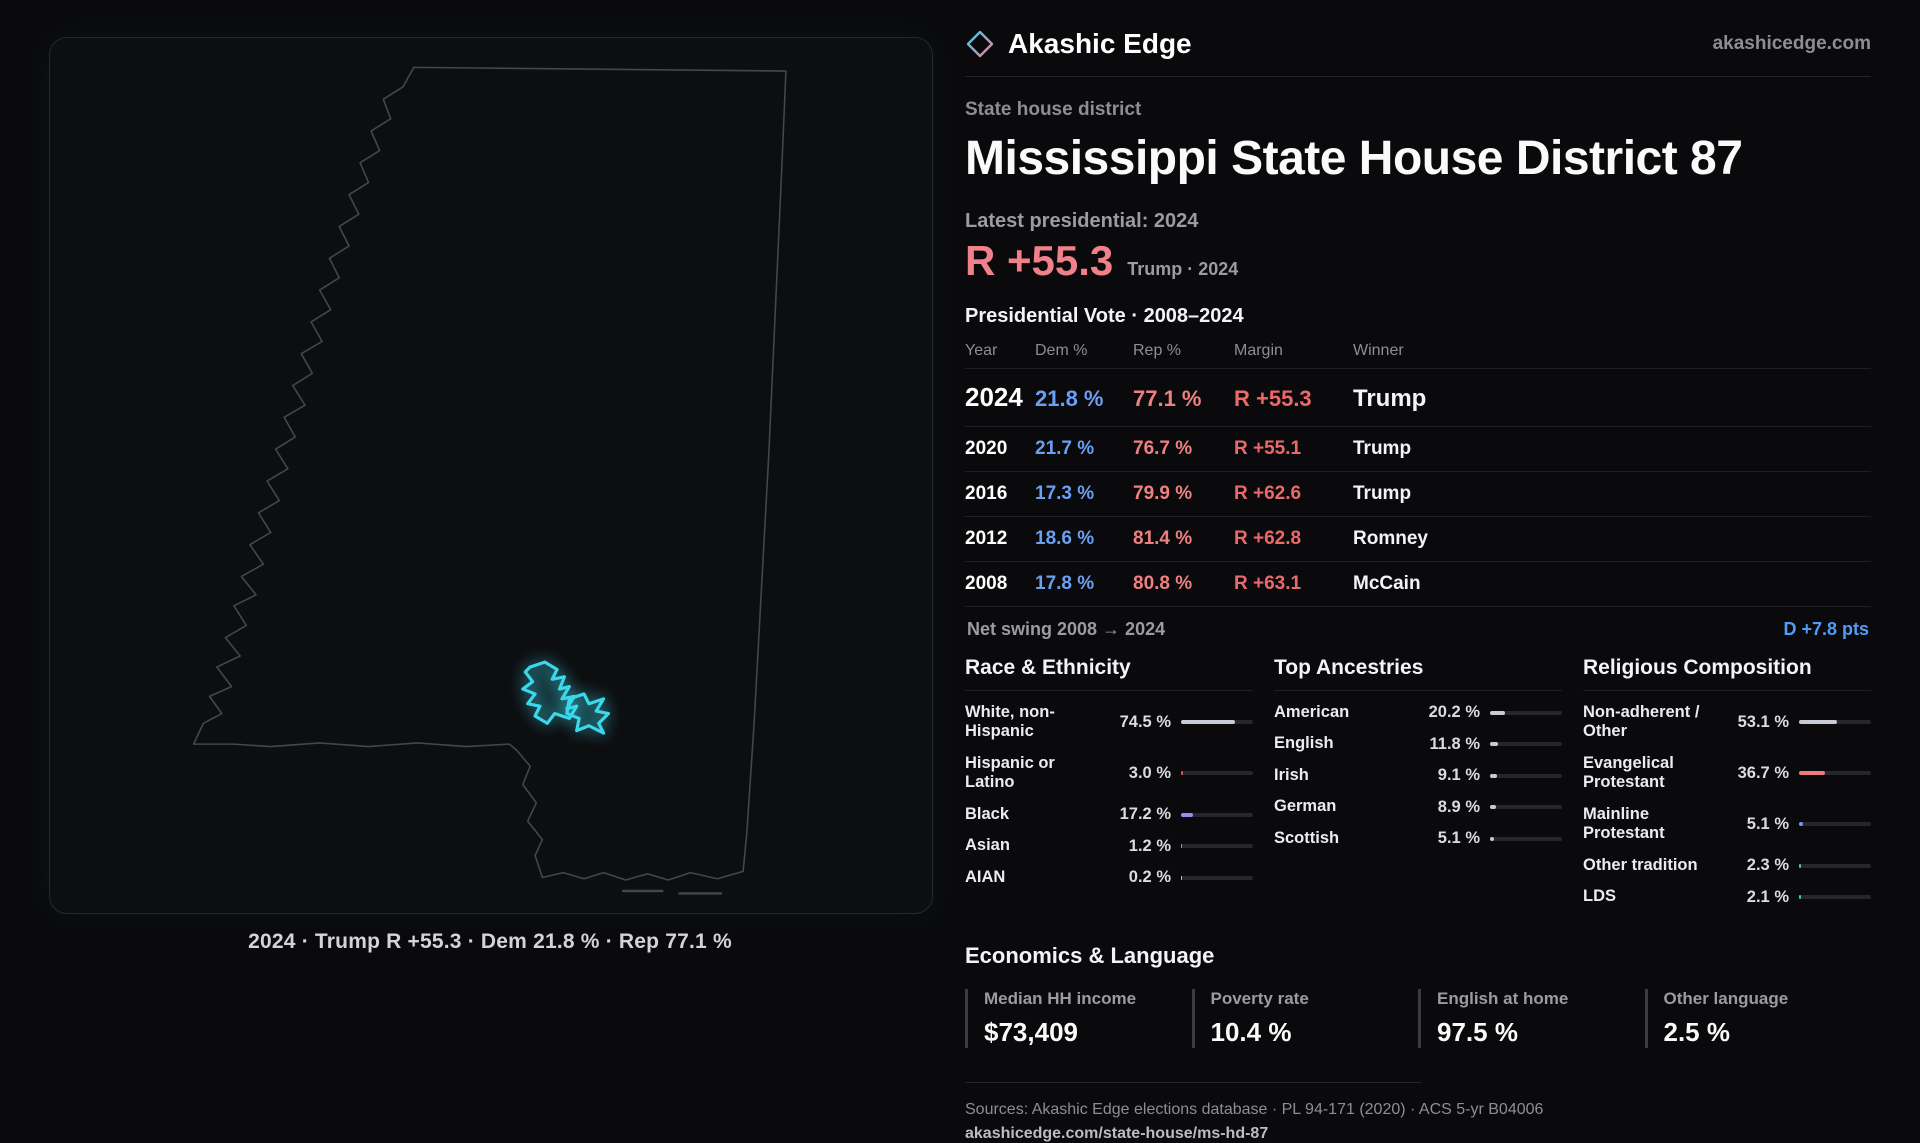  What do you see at coordinates (1418, 110) in the screenshot?
I see `district-kicker: State house district` at bounding box center [1418, 110].